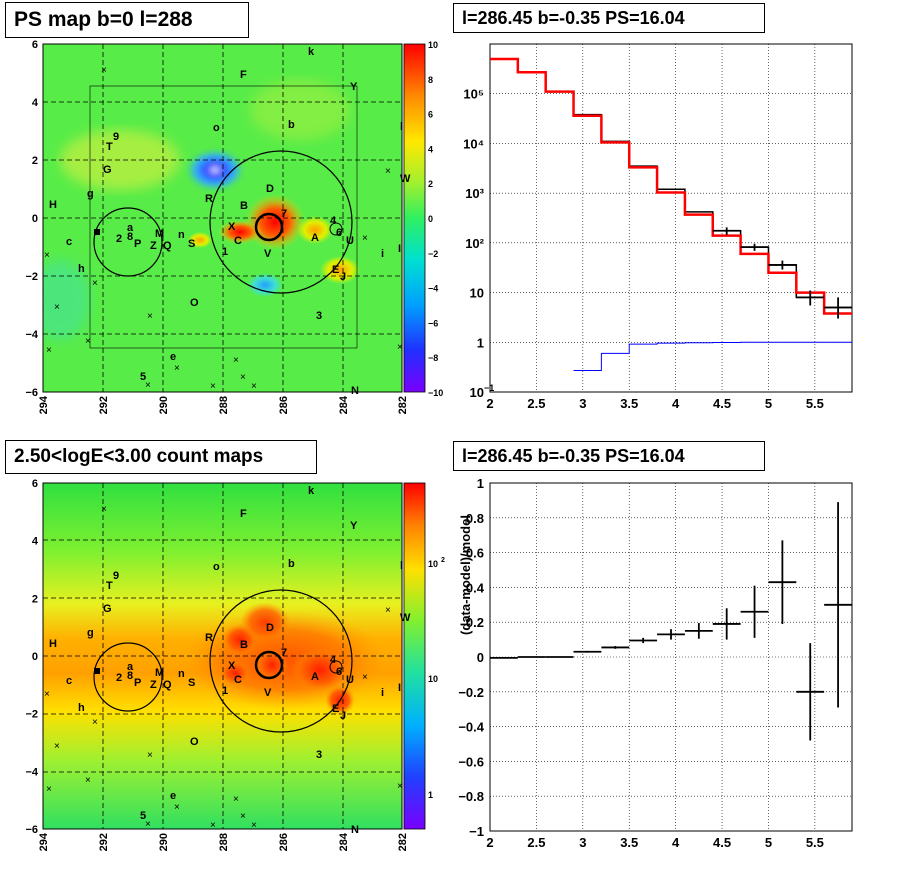  What do you see at coordinates (243, 514) in the screenshot?
I see `count-map-source-F: F` at bounding box center [243, 514].